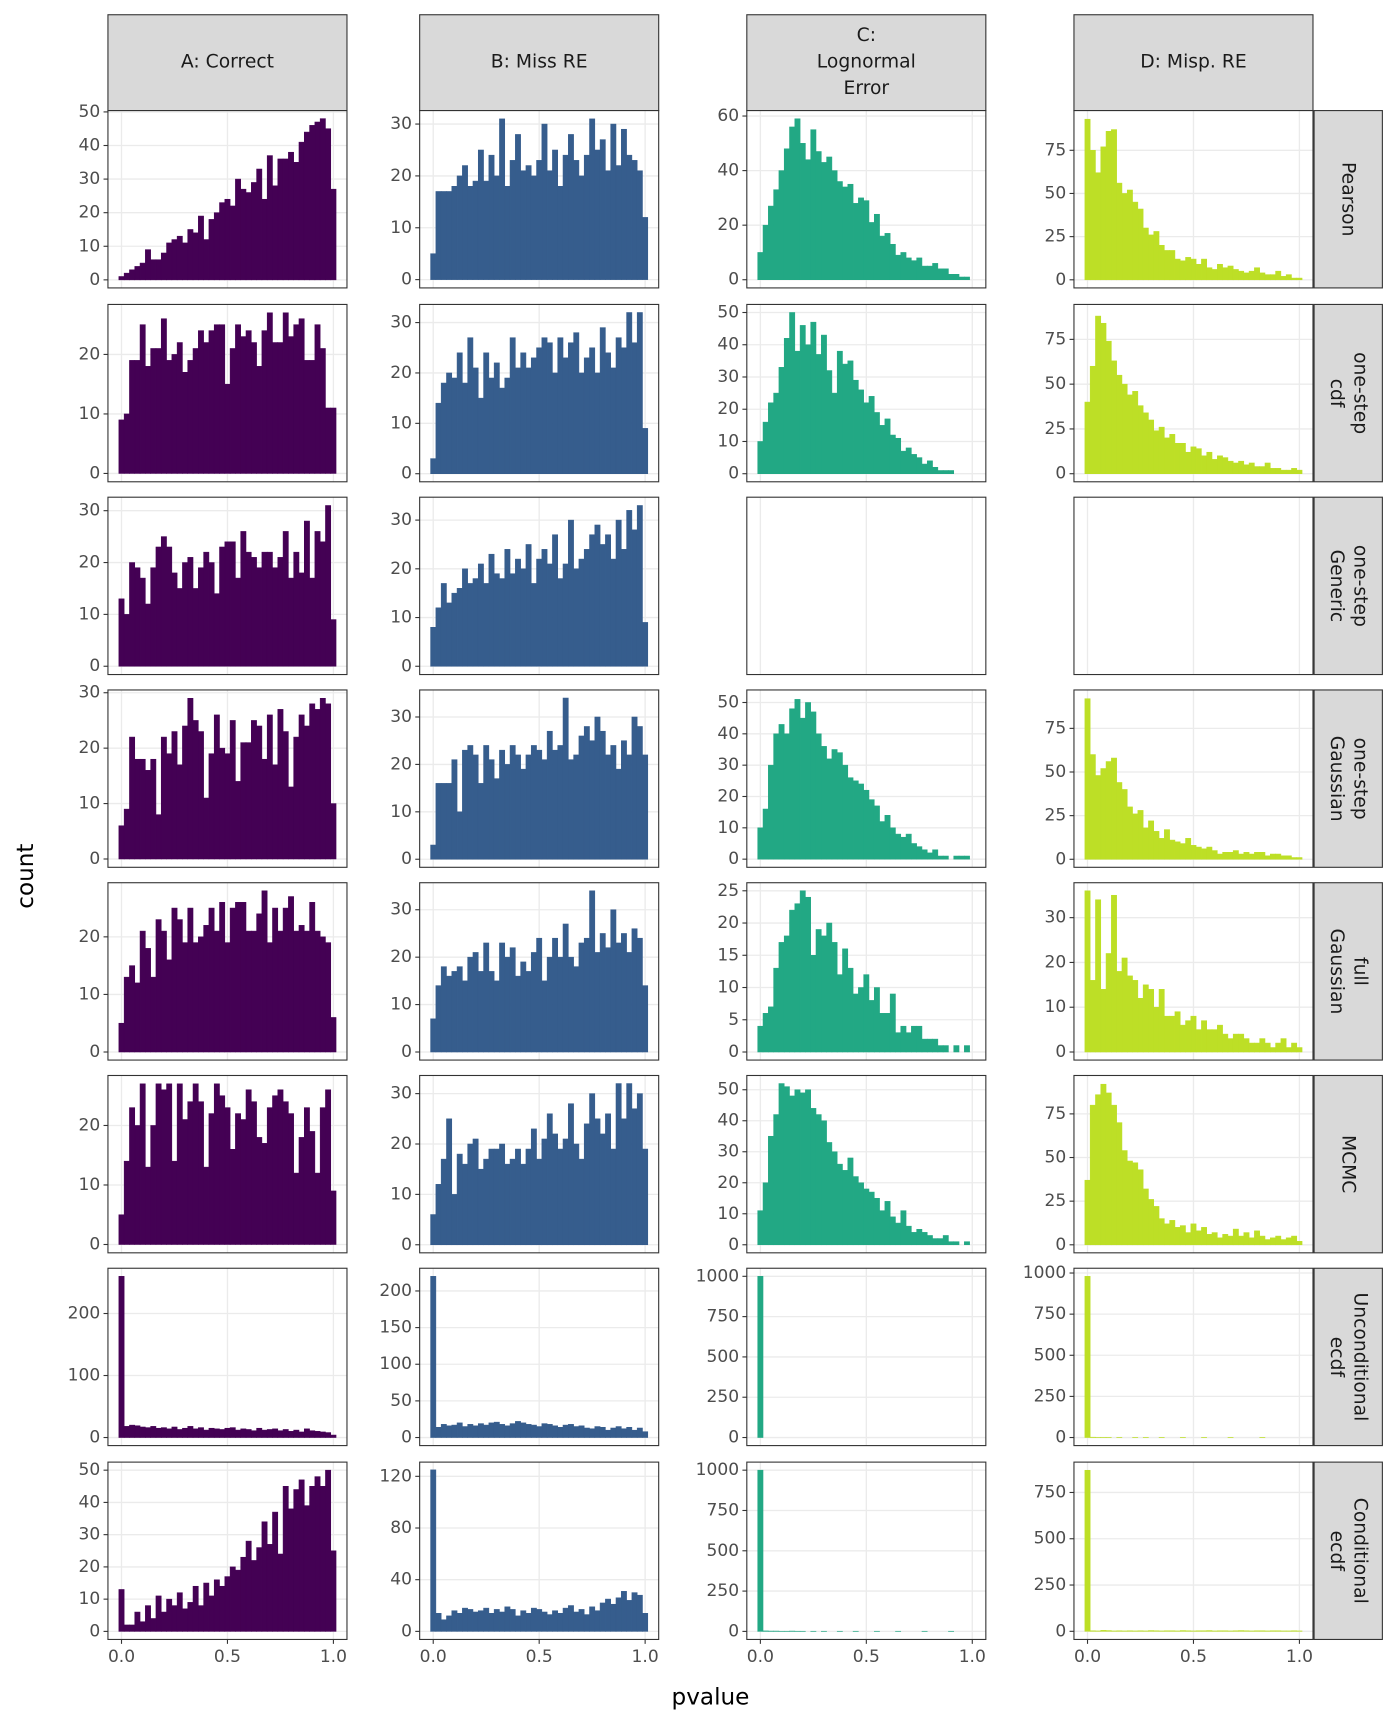 This screenshot has height=1728, width=1400. What do you see at coordinates (227, 62) in the screenshot?
I see `column-strip-label: A: Correct` at bounding box center [227, 62].